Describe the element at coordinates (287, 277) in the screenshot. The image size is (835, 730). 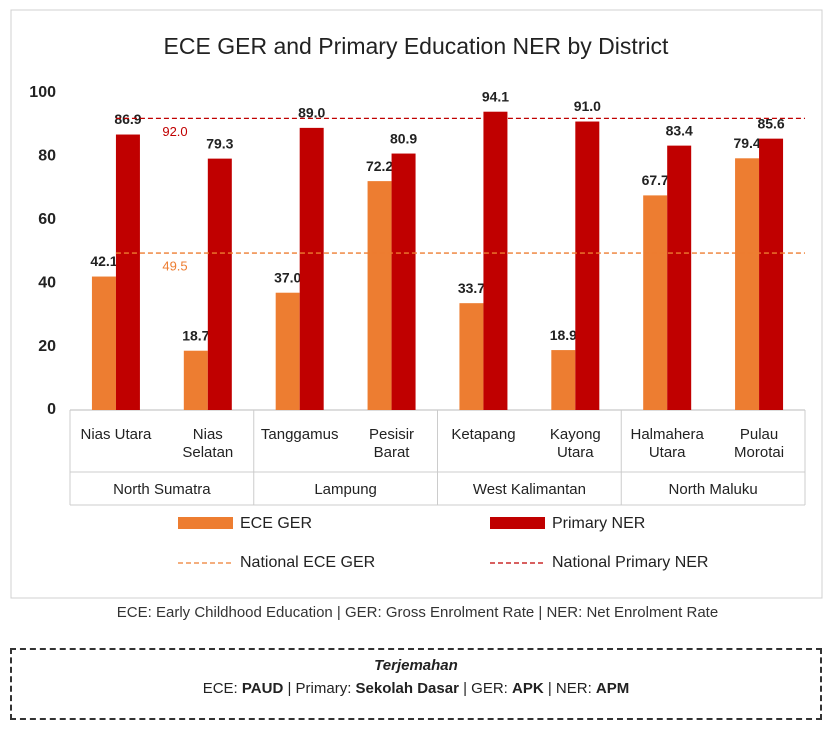
I see `data-label: 37.0` at that location.